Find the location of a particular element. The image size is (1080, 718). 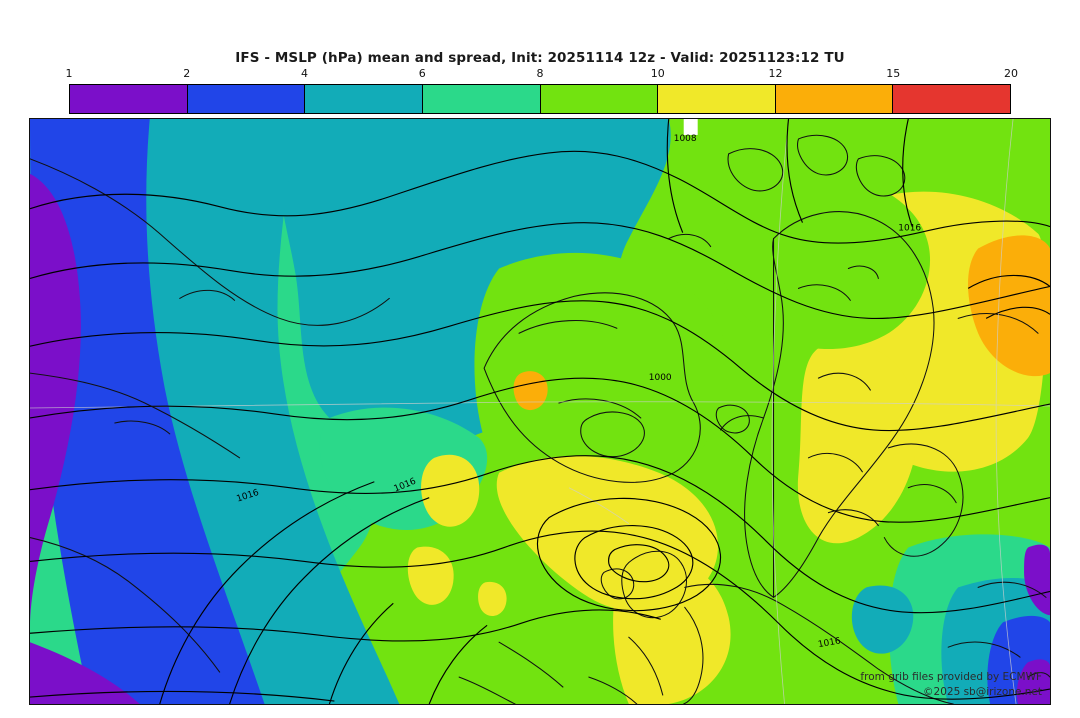

colorbar-tick: 10 is located at coordinates (657, 73).